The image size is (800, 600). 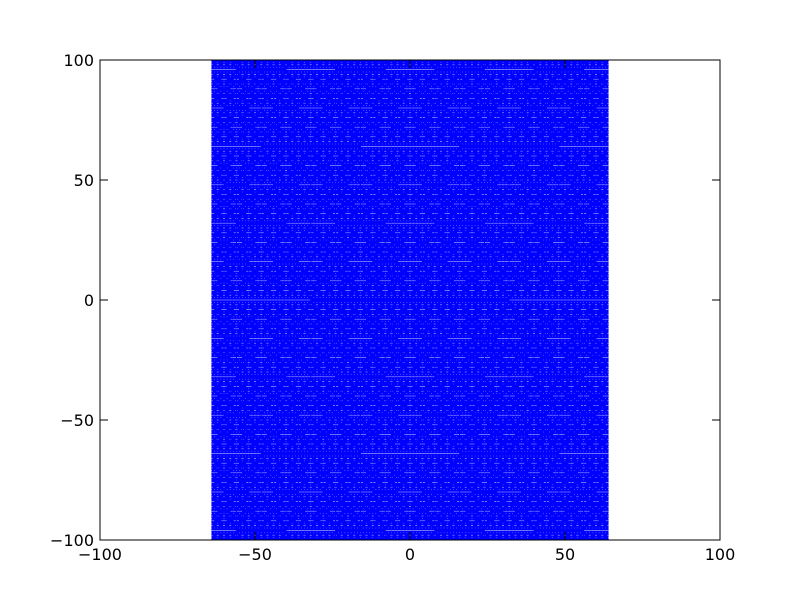 I want to click on y-tick-label: −50, so click(x=77, y=420).